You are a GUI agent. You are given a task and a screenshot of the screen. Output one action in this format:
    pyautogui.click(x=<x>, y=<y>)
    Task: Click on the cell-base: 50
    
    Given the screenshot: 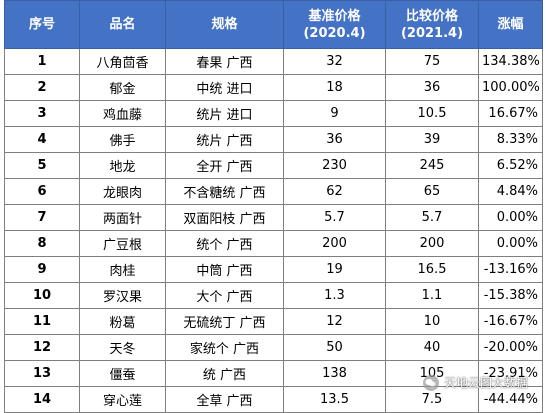 What is the action you would take?
    pyautogui.click(x=334, y=347)
    